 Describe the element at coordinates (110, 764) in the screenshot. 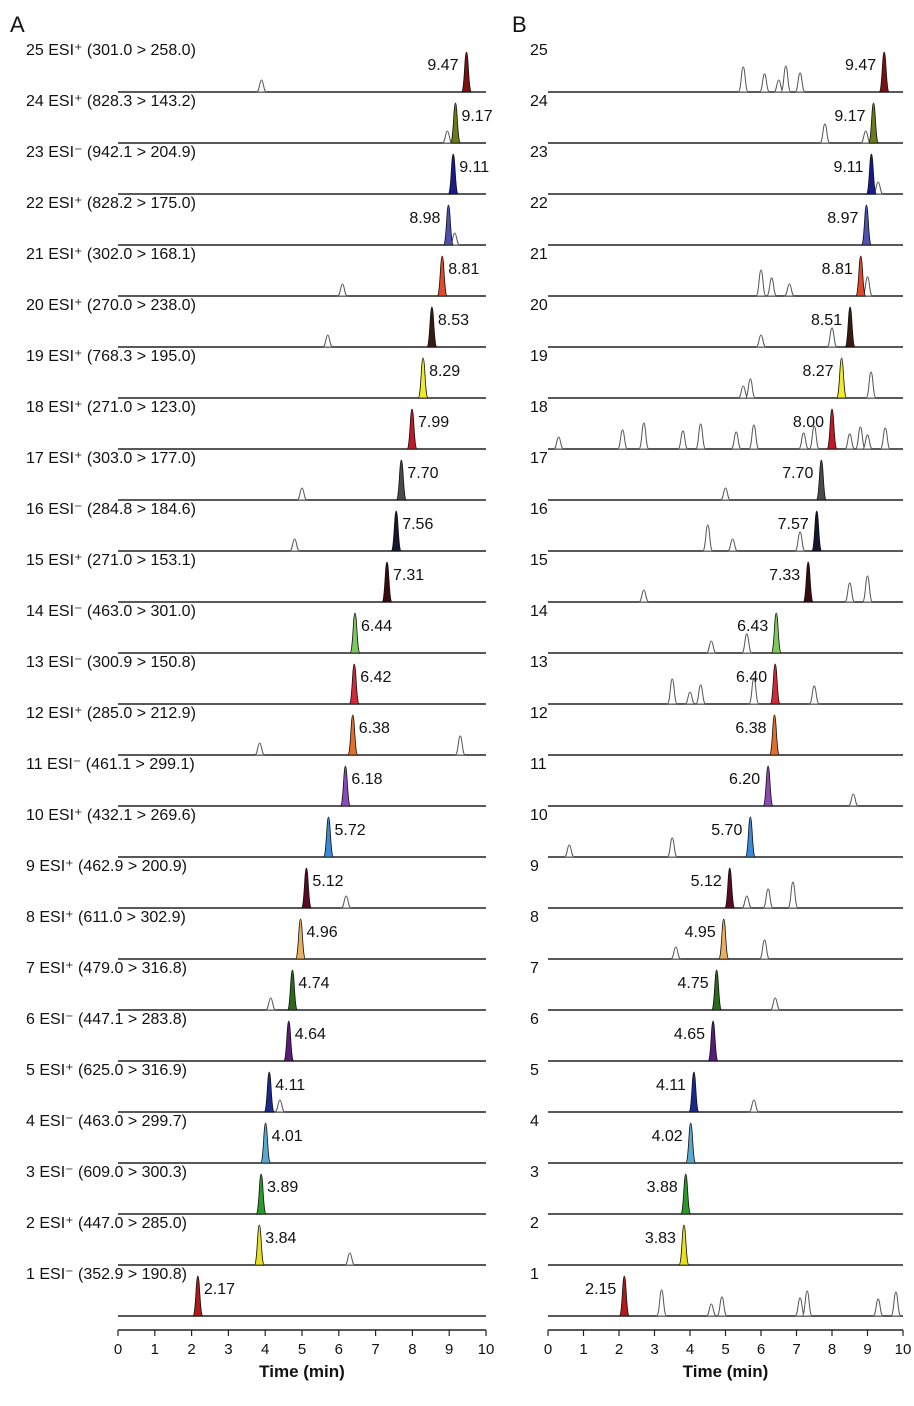

I see `trace-label: 11 ESI⁻ (461.1 > 299.1)` at that location.